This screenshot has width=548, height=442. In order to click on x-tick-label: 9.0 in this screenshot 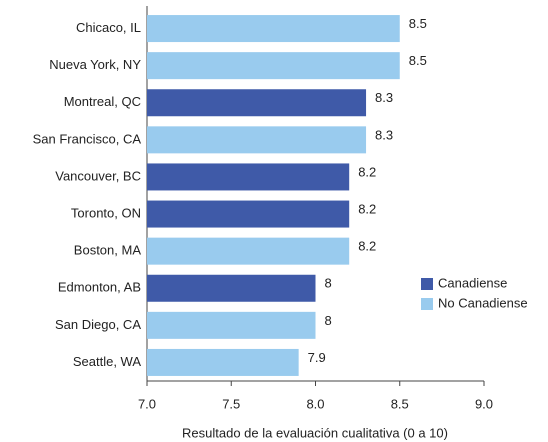, I will do `click(484, 403)`.